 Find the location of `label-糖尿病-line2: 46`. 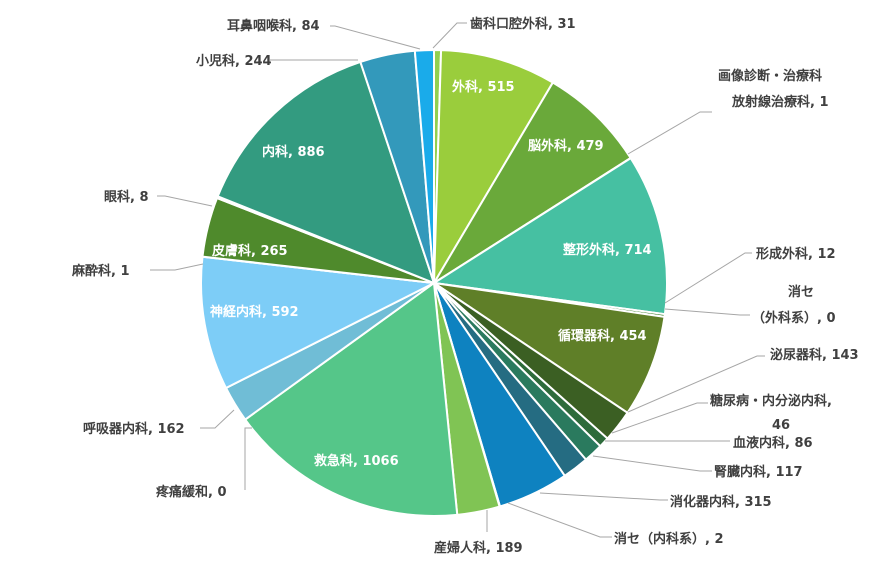

label-糖尿病-line2: 46 is located at coordinates (781, 425).